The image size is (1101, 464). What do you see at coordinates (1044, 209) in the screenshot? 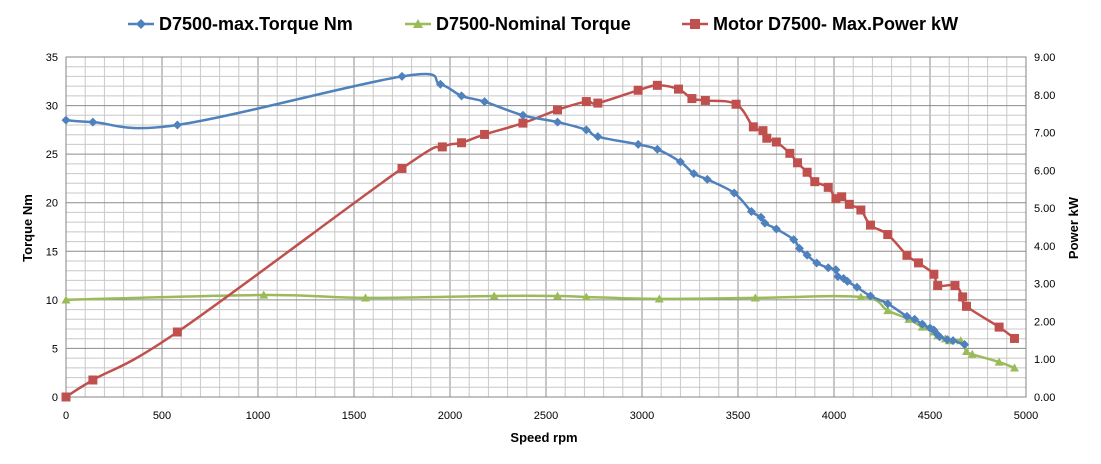
I see `right-tick-label: 5.00` at bounding box center [1044, 209].